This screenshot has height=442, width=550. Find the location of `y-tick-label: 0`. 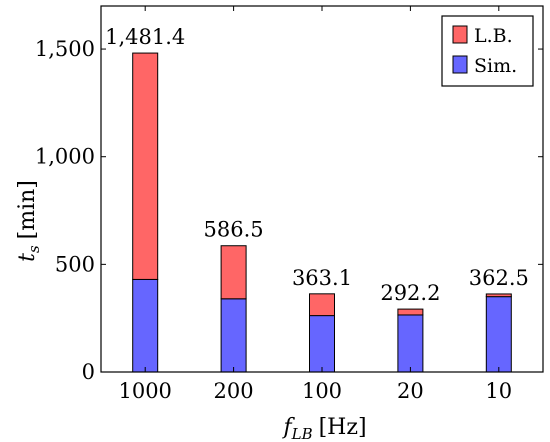

y-tick-label: 0 is located at coordinates (88, 372).